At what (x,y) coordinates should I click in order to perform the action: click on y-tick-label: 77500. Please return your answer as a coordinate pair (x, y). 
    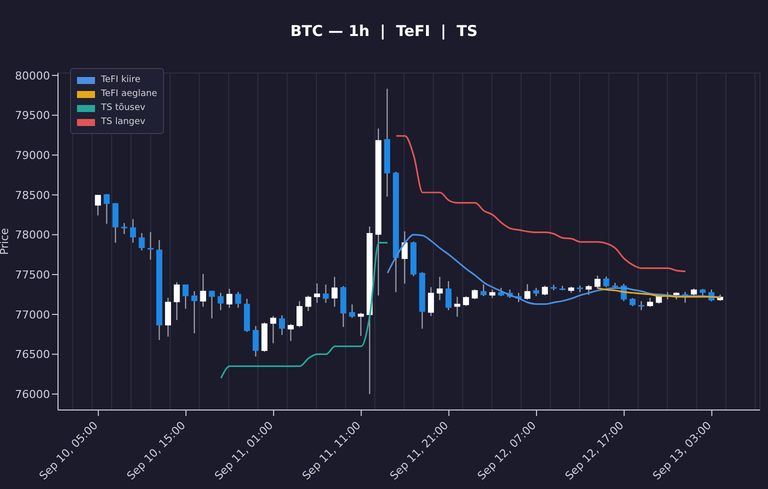
    Looking at the image, I should click on (32, 275).